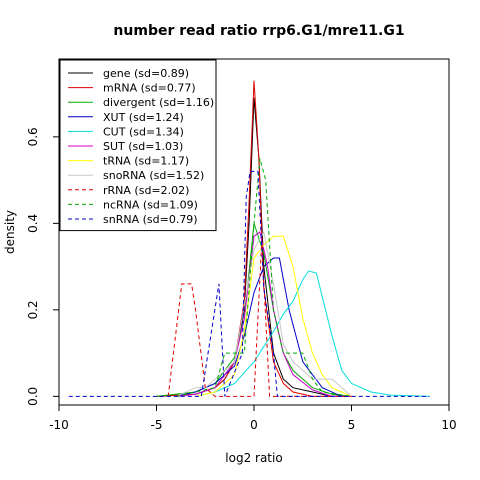  Describe the element at coordinates (143, 146) in the screenshot. I see `legend-entry-5: SUT (sd=1.03)` at that location.